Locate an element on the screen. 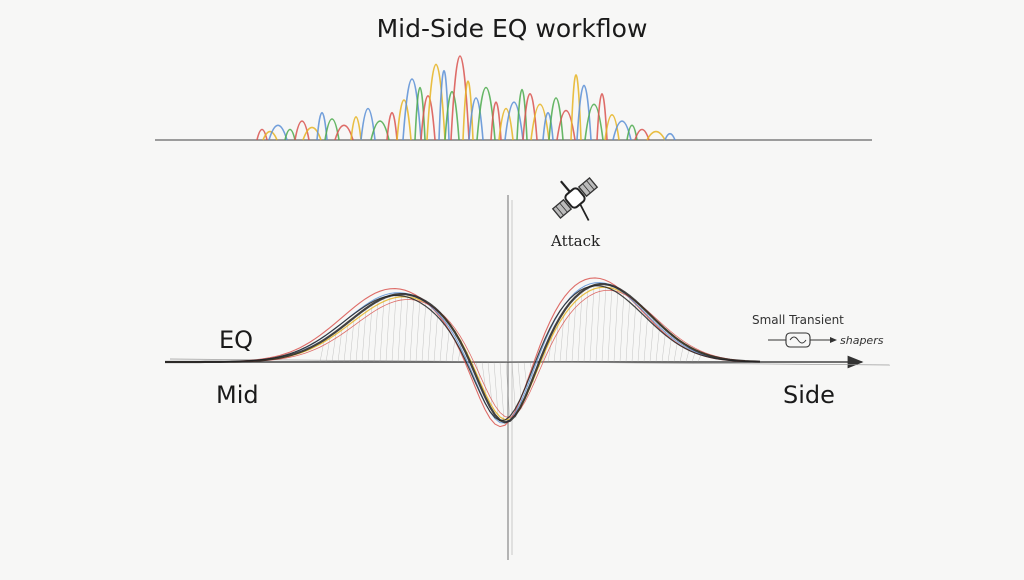  shapers-label: shapers is located at coordinates (862, 340).